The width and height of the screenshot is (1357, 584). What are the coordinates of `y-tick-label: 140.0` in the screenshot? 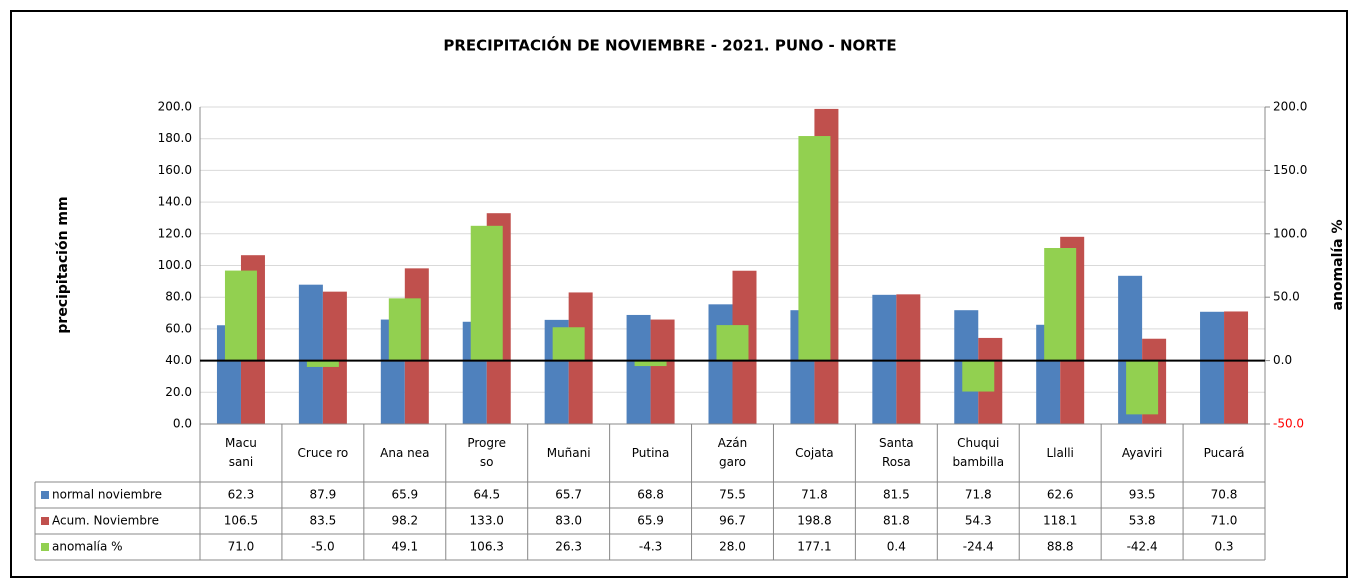 It's located at (175, 202).